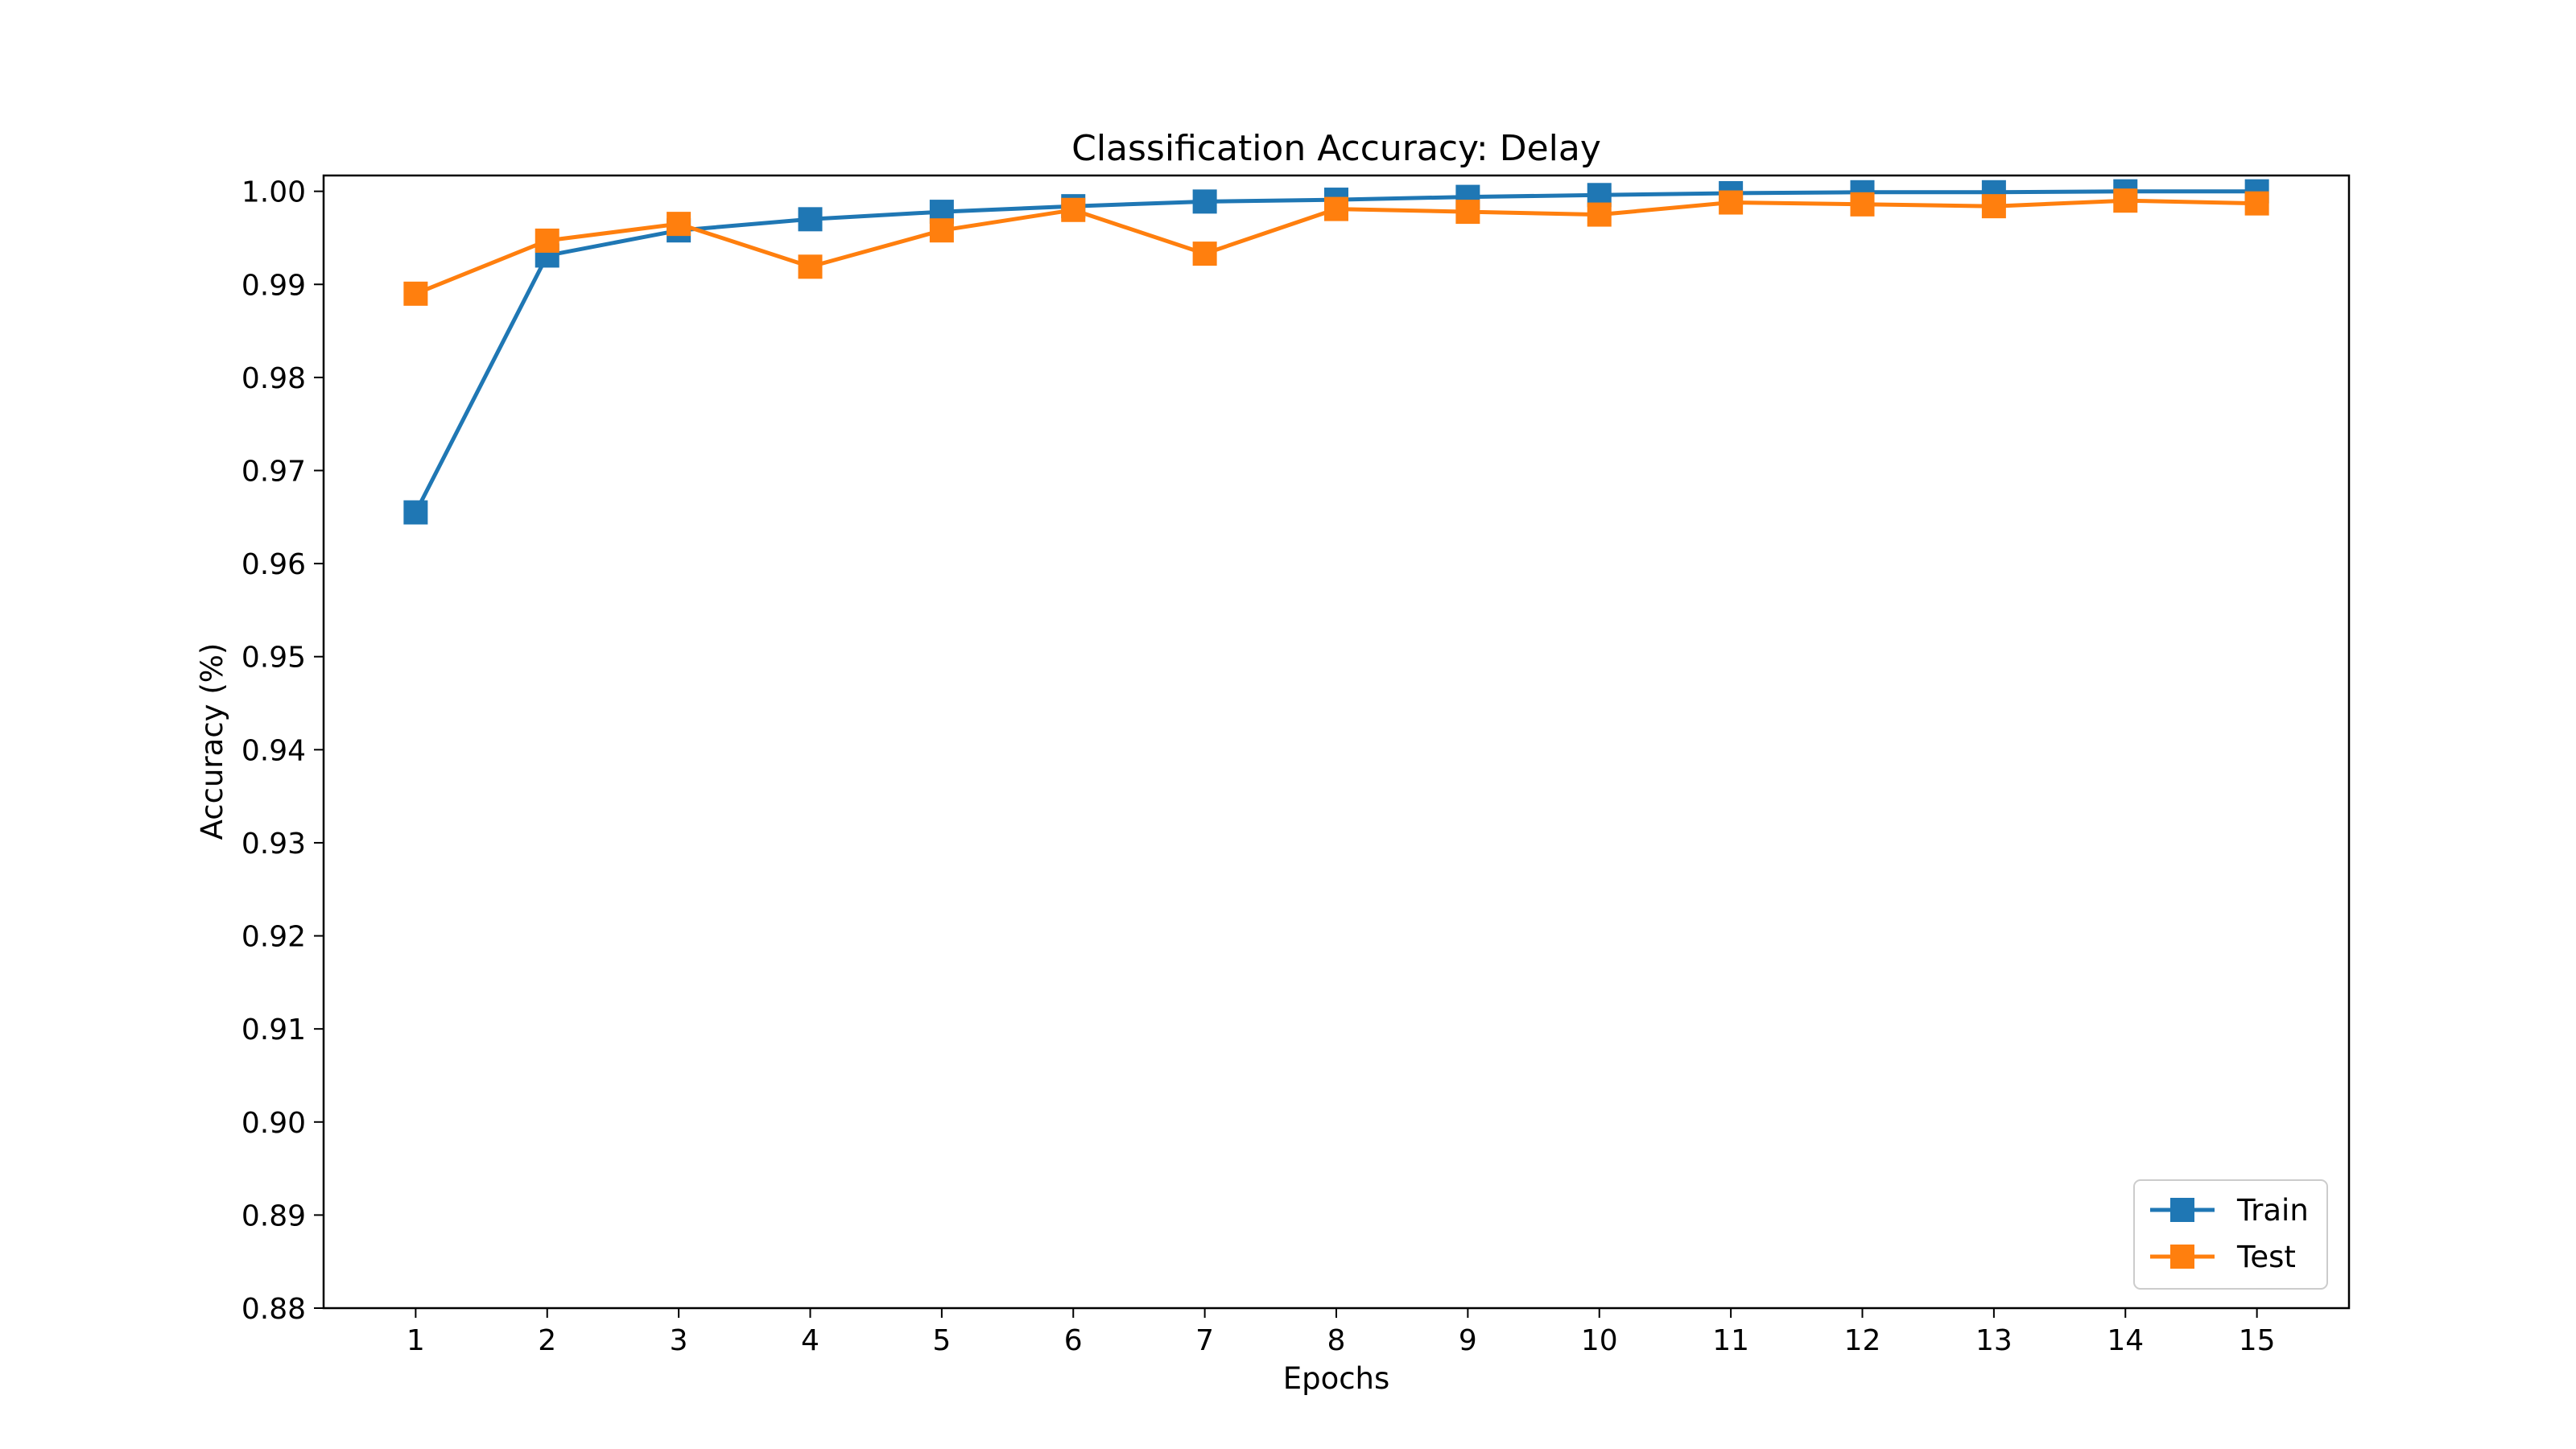 Image resolution: width=2576 pixels, height=1449 pixels. I want to click on y-tick-label: 0.92, so click(274, 937).